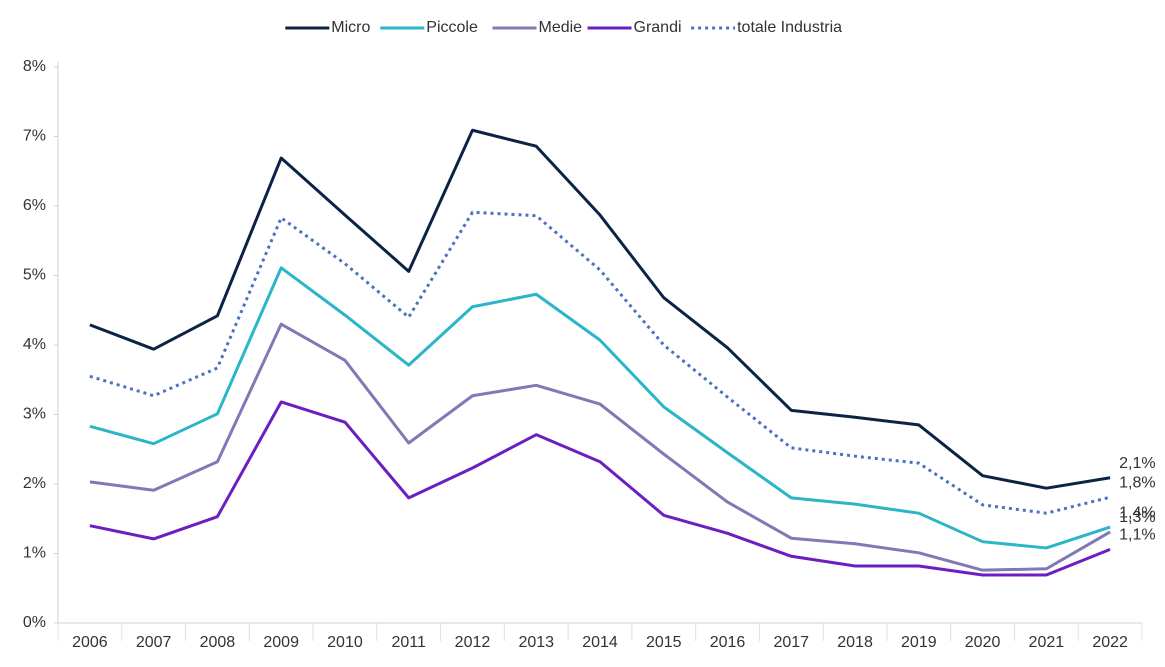 This screenshot has width=1165, height=667. Describe the element at coordinates (1047, 642) in the screenshot. I see `x-tick-label: 2021` at that location.